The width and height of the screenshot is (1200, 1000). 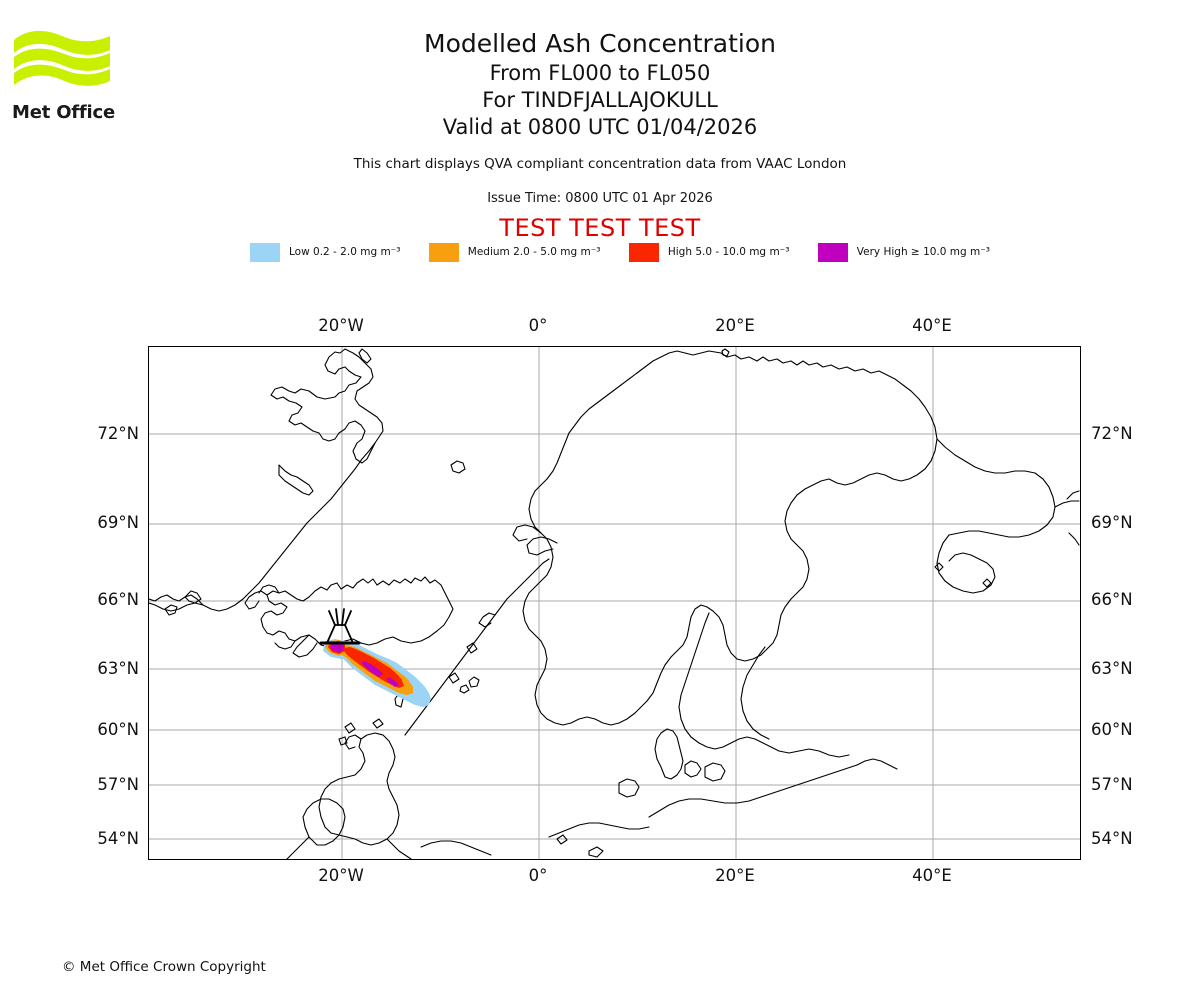 I want to click on legend-label-medium: Medium 2.0 - 5.0 mg m⁻³, so click(x=534, y=252).